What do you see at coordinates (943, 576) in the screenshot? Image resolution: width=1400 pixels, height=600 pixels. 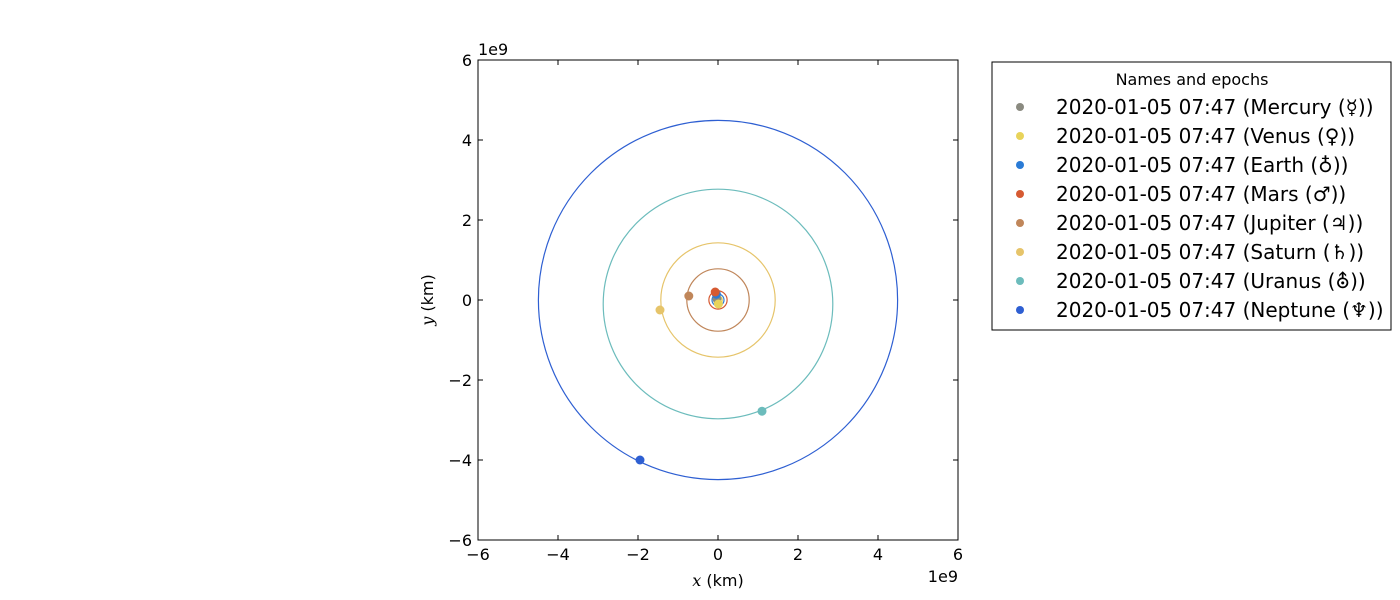 I see `x-offset-text: 1e9` at bounding box center [943, 576].